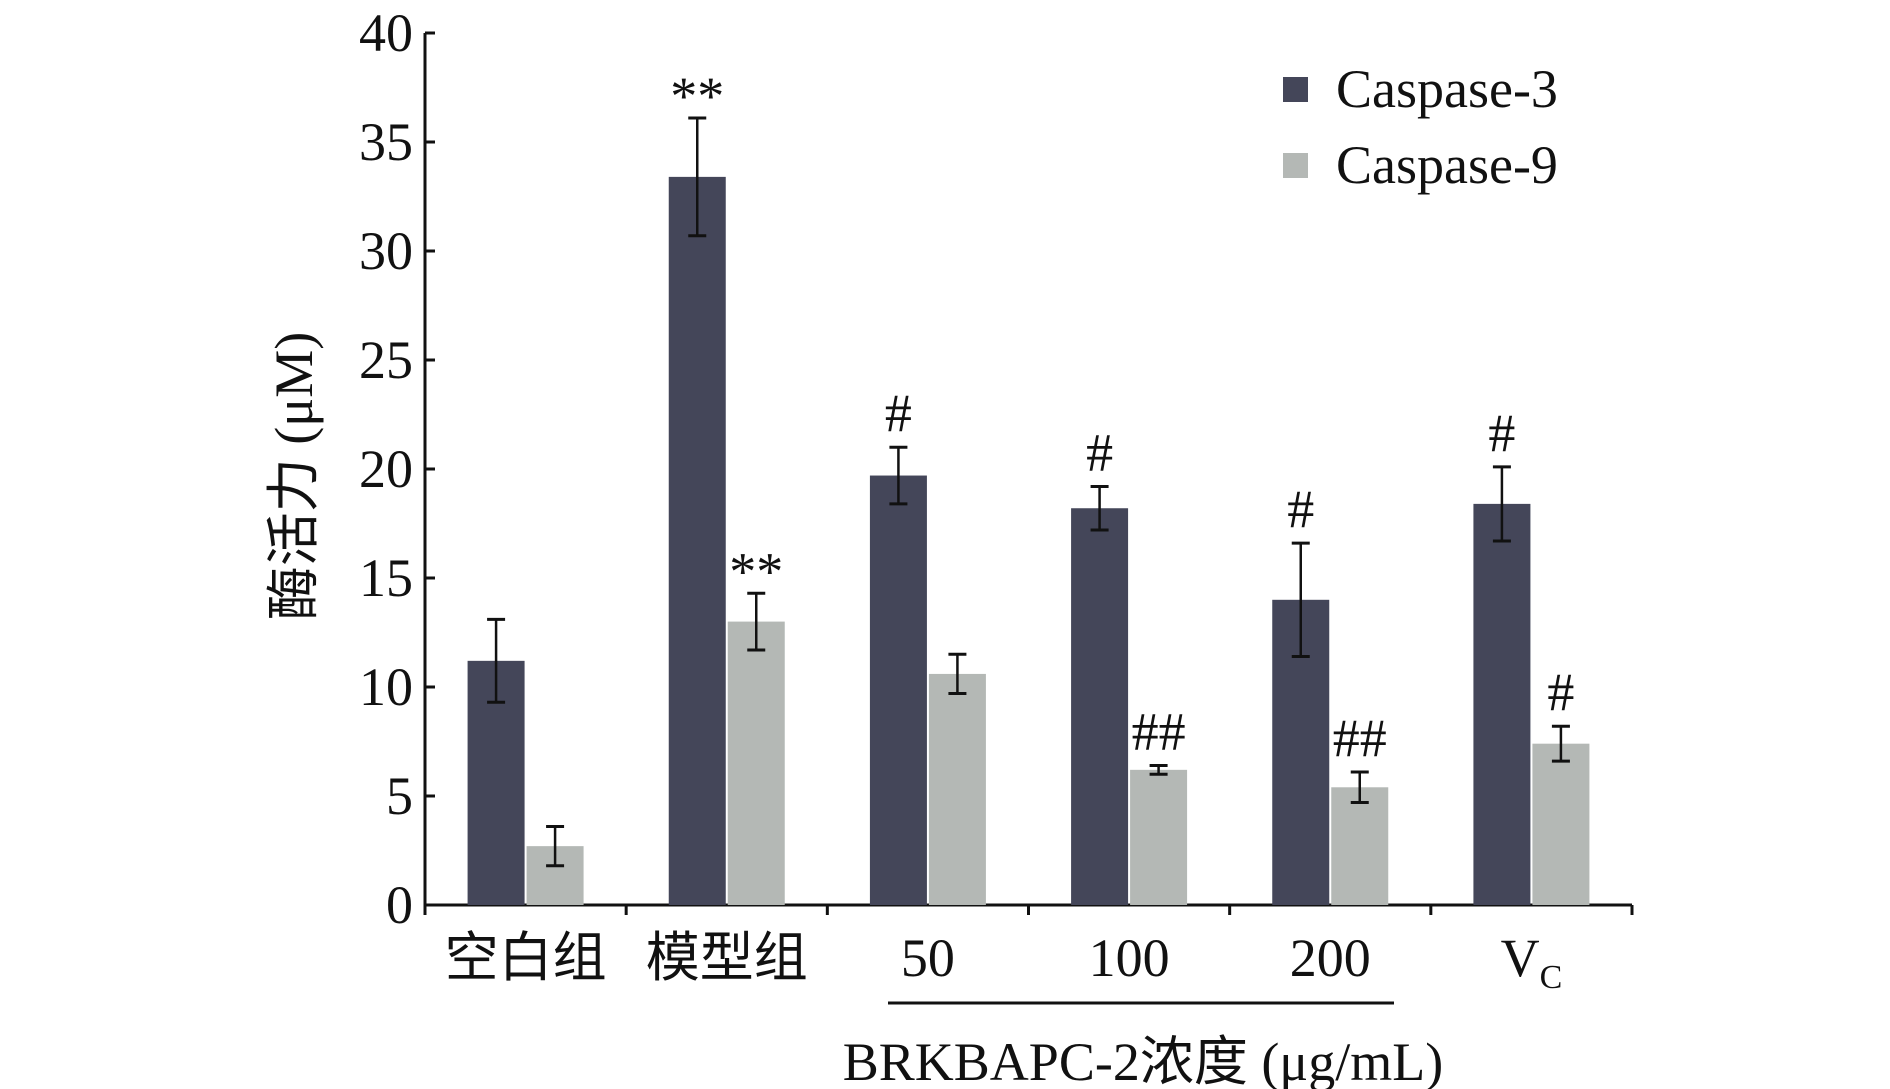 The height and width of the screenshot is (1089, 1890). I want to click on y-tick-label: 35, so click(386, 142).